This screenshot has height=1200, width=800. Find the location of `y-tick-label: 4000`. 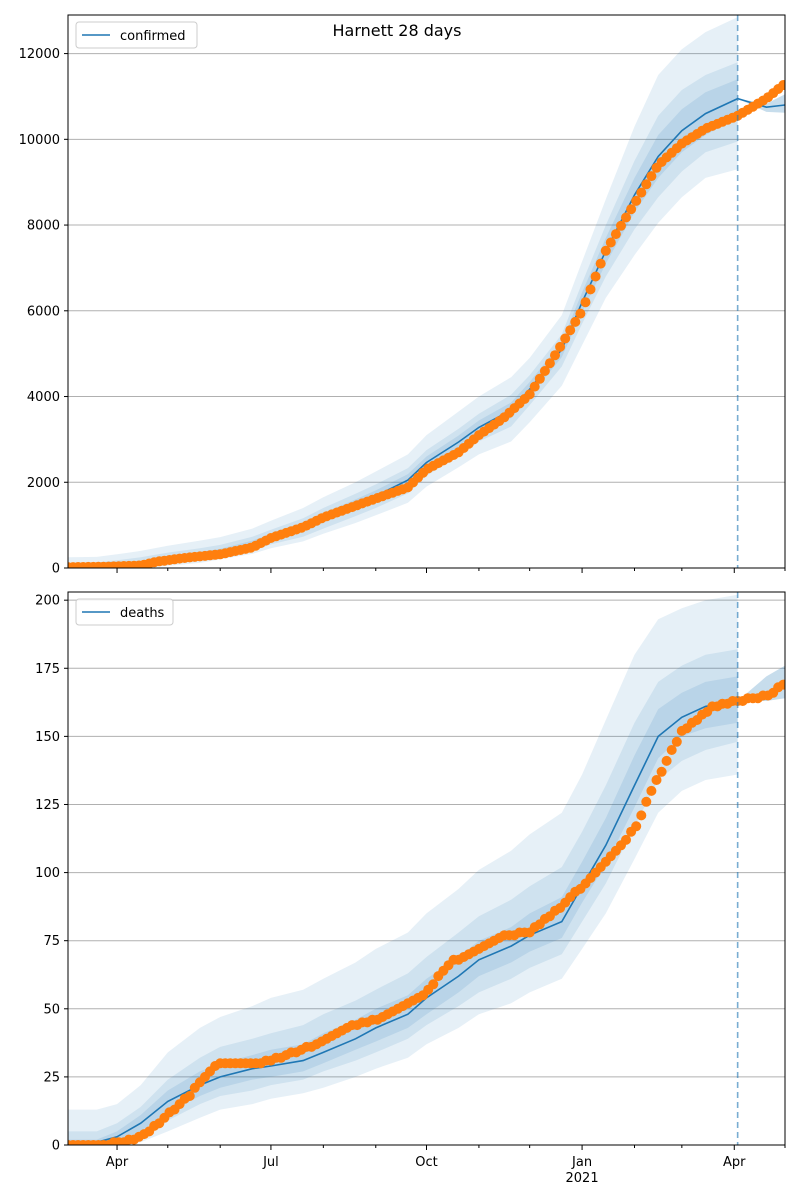

y-tick-label: 4000 is located at coordinates (43, 397).